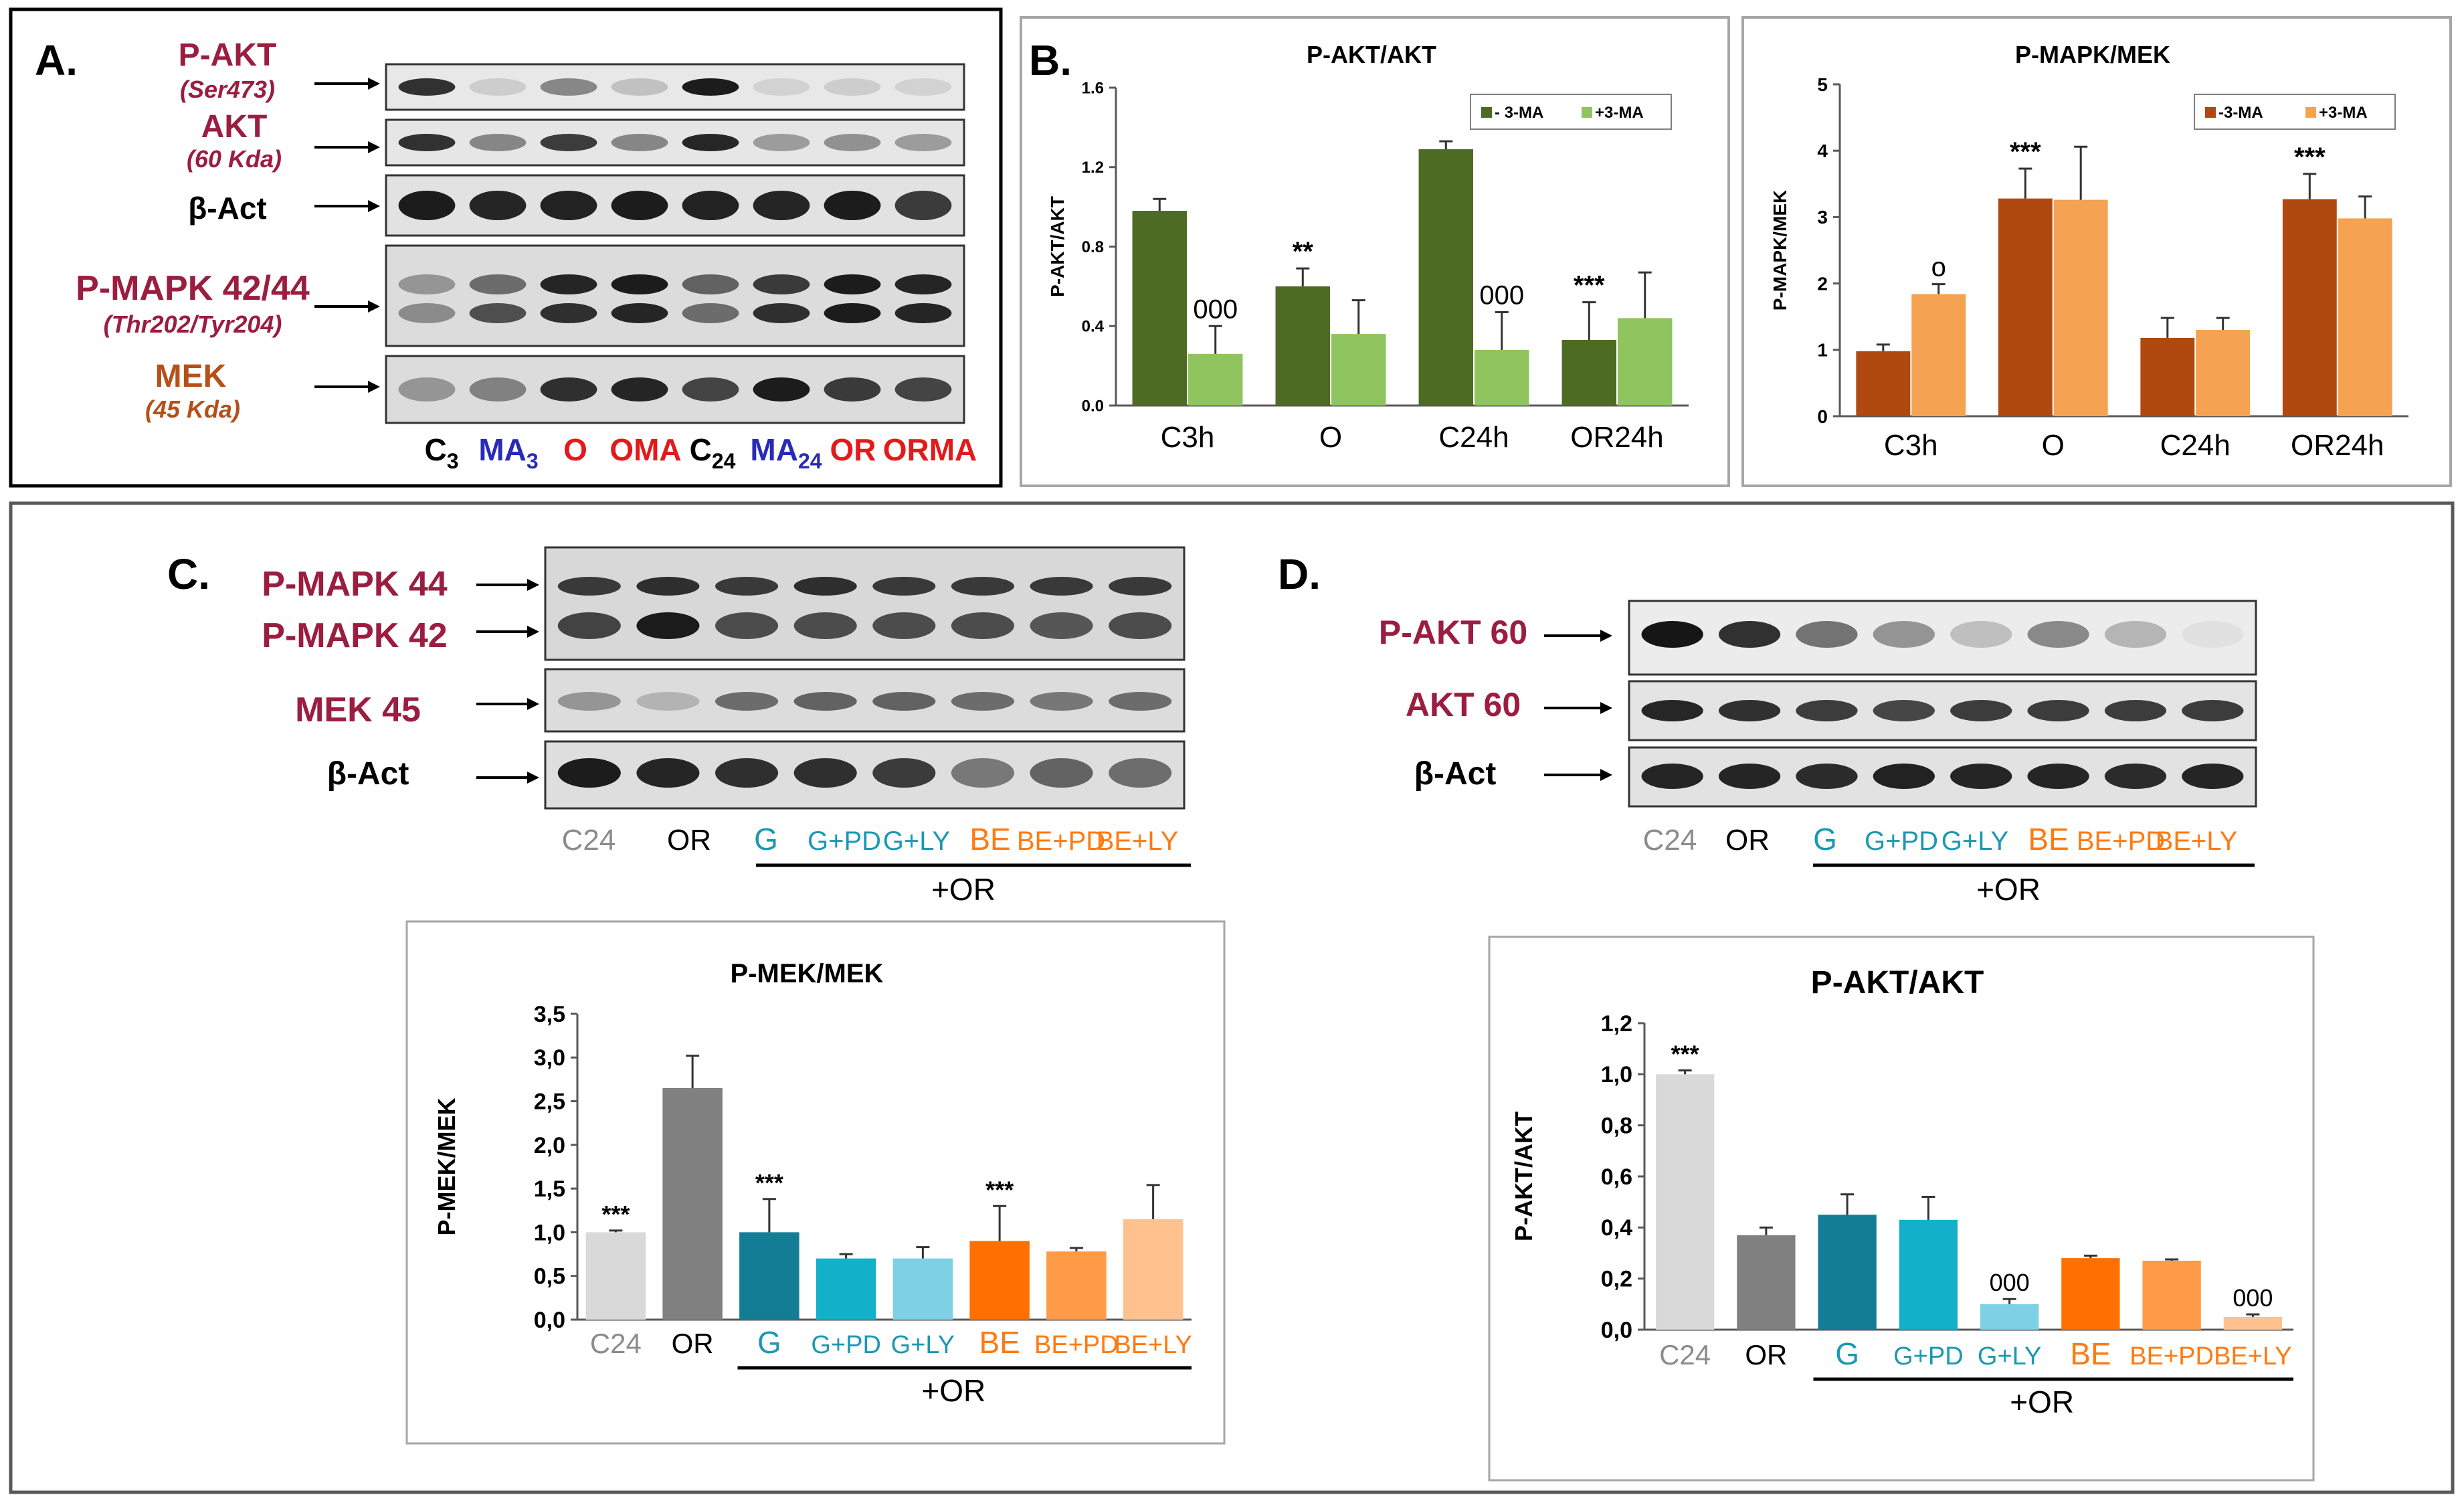  What do you see at coordinates (1571, 112) in the screenshot?
I see `chart-b1-legend-box` at bounding box center [1571, 112].